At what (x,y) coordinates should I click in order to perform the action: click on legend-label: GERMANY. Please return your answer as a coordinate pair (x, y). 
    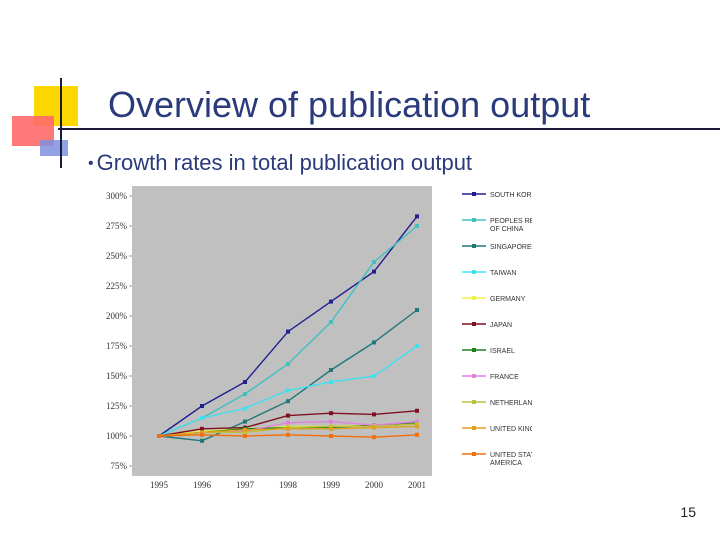
    Looking at the image, I should click on (508, 299).